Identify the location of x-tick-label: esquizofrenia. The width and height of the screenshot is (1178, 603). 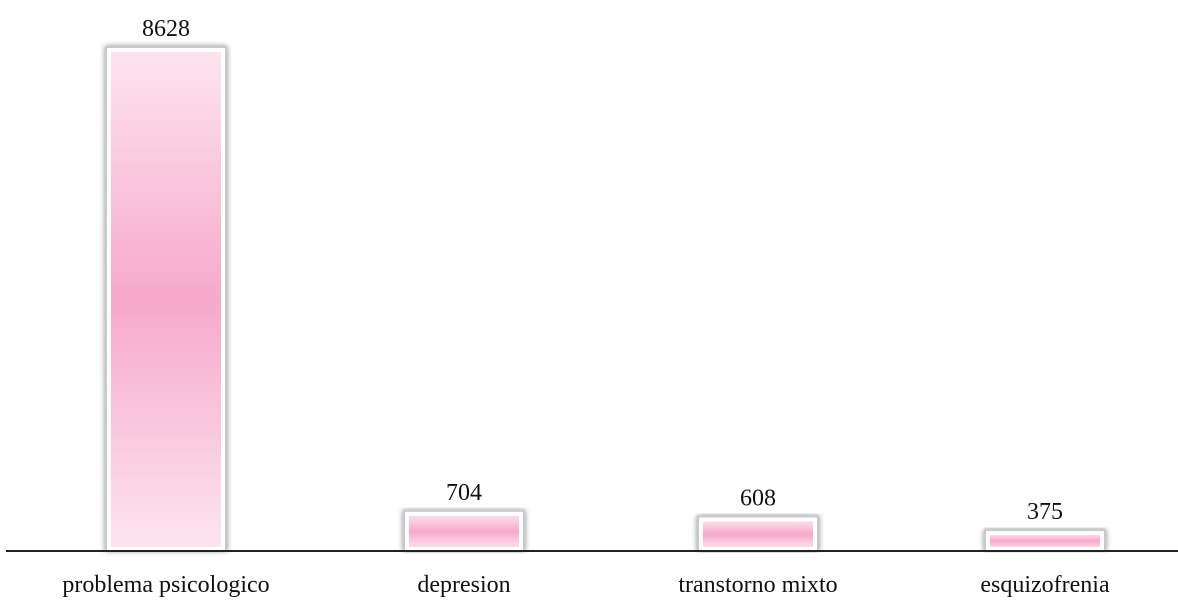
(1045, 585).